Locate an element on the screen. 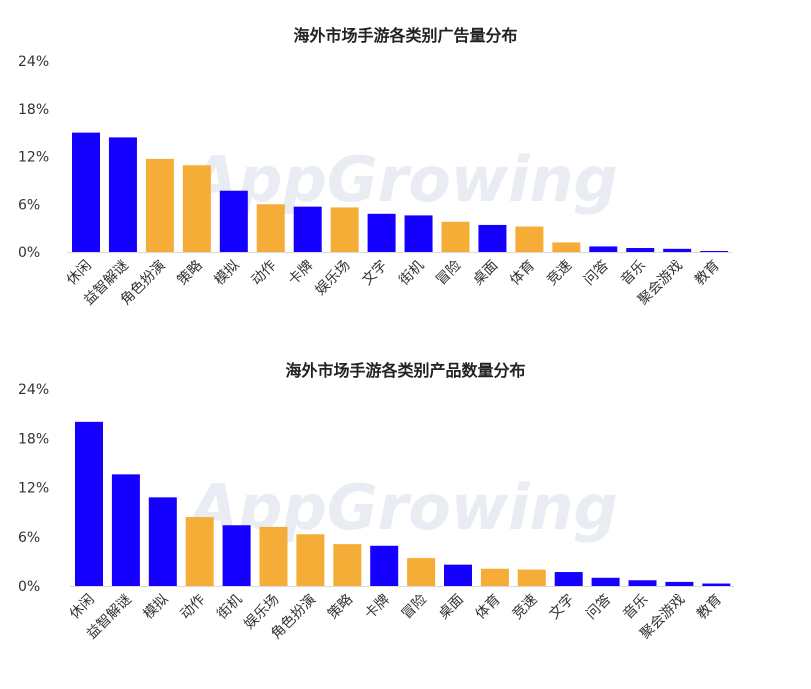 The width and height of the screenshot is (811, 689). category-label: 娱乐场 is located at coordinates (332, 278).